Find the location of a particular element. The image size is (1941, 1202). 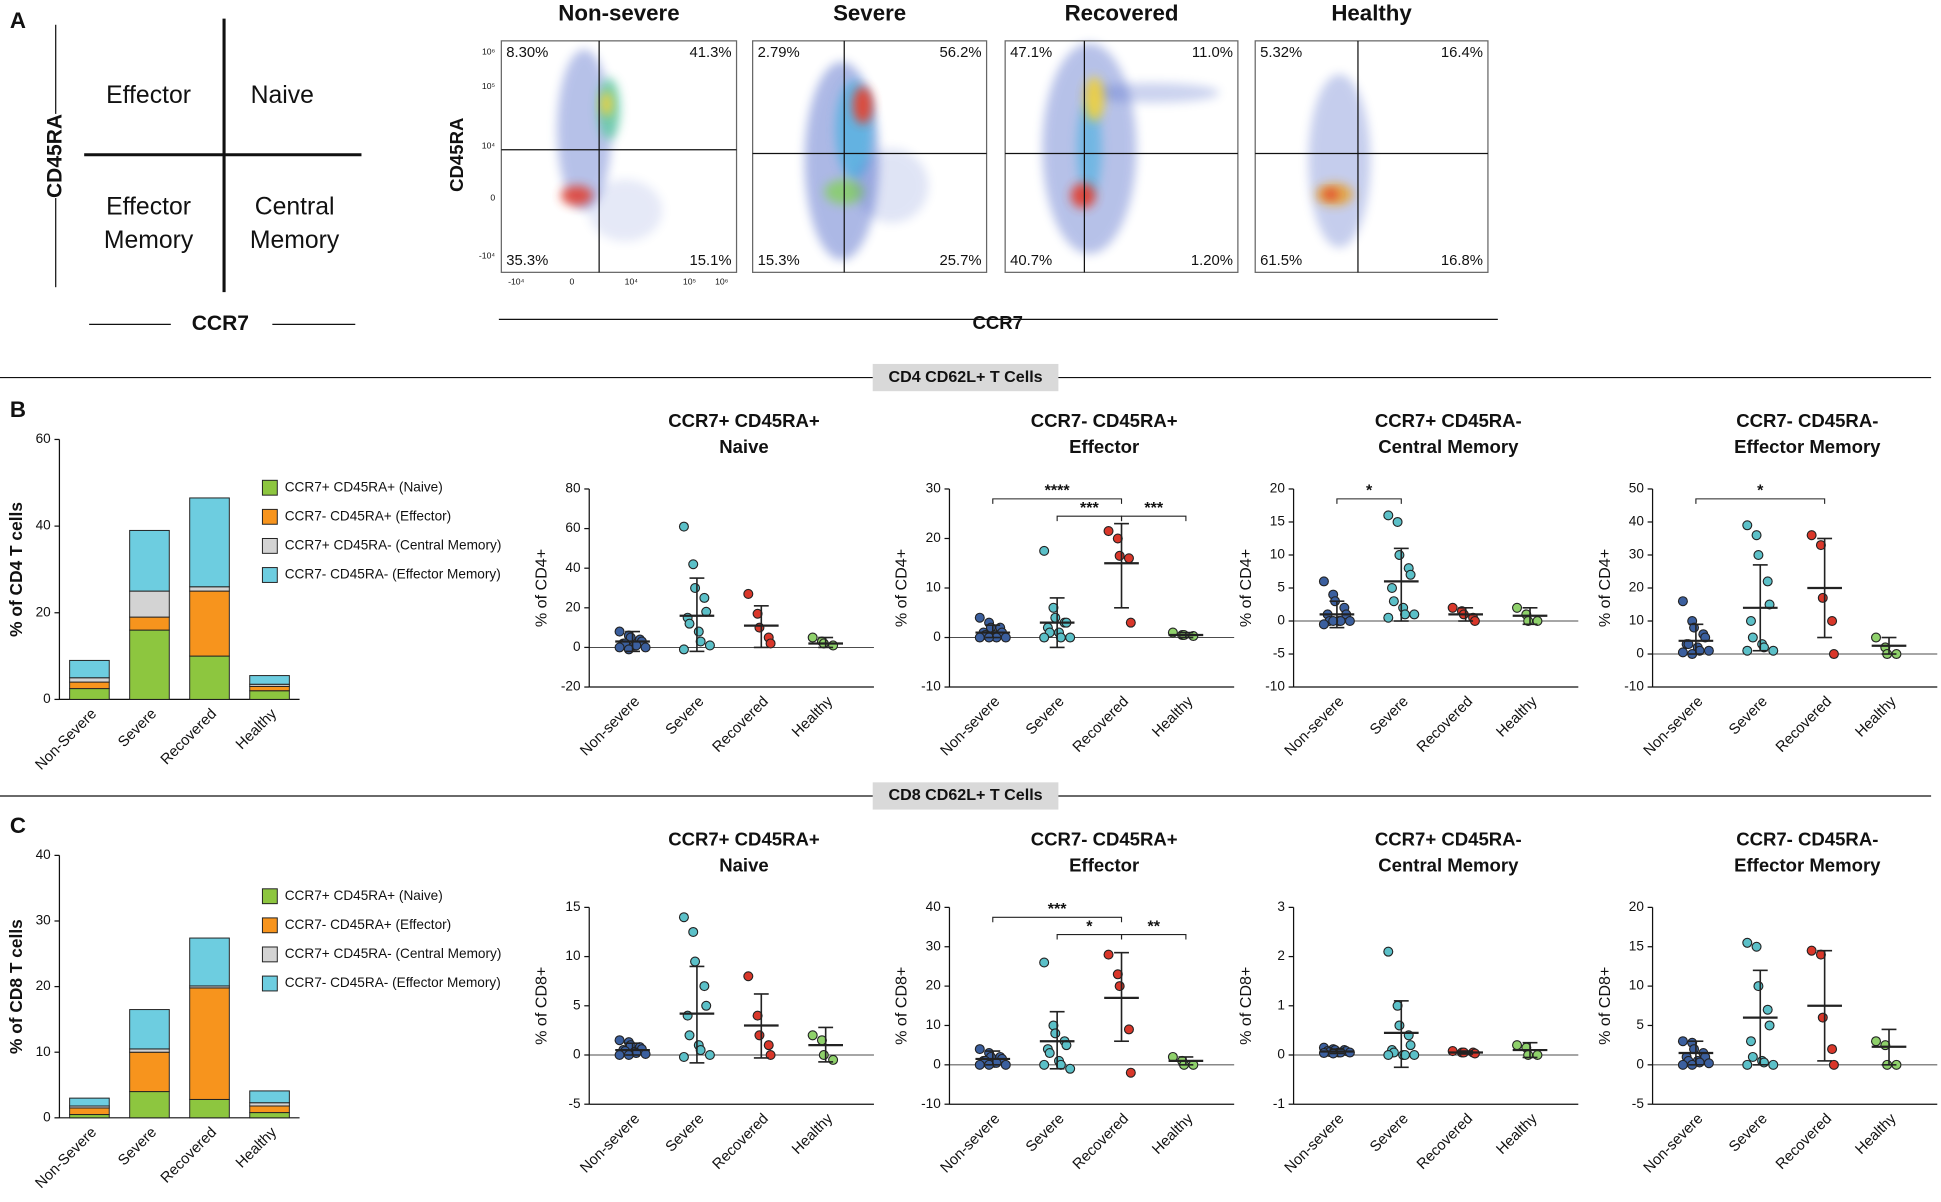

panel-label: A is located at coordinates (18, 20).